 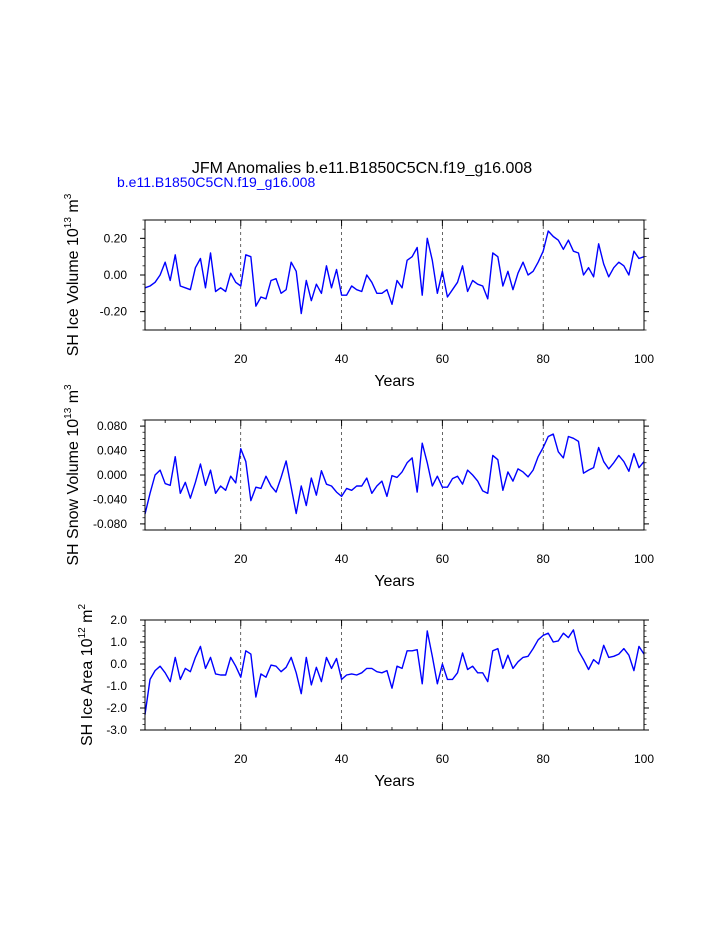 I want to click on y-tick-label: 0.0, so click(x=118, y=664).